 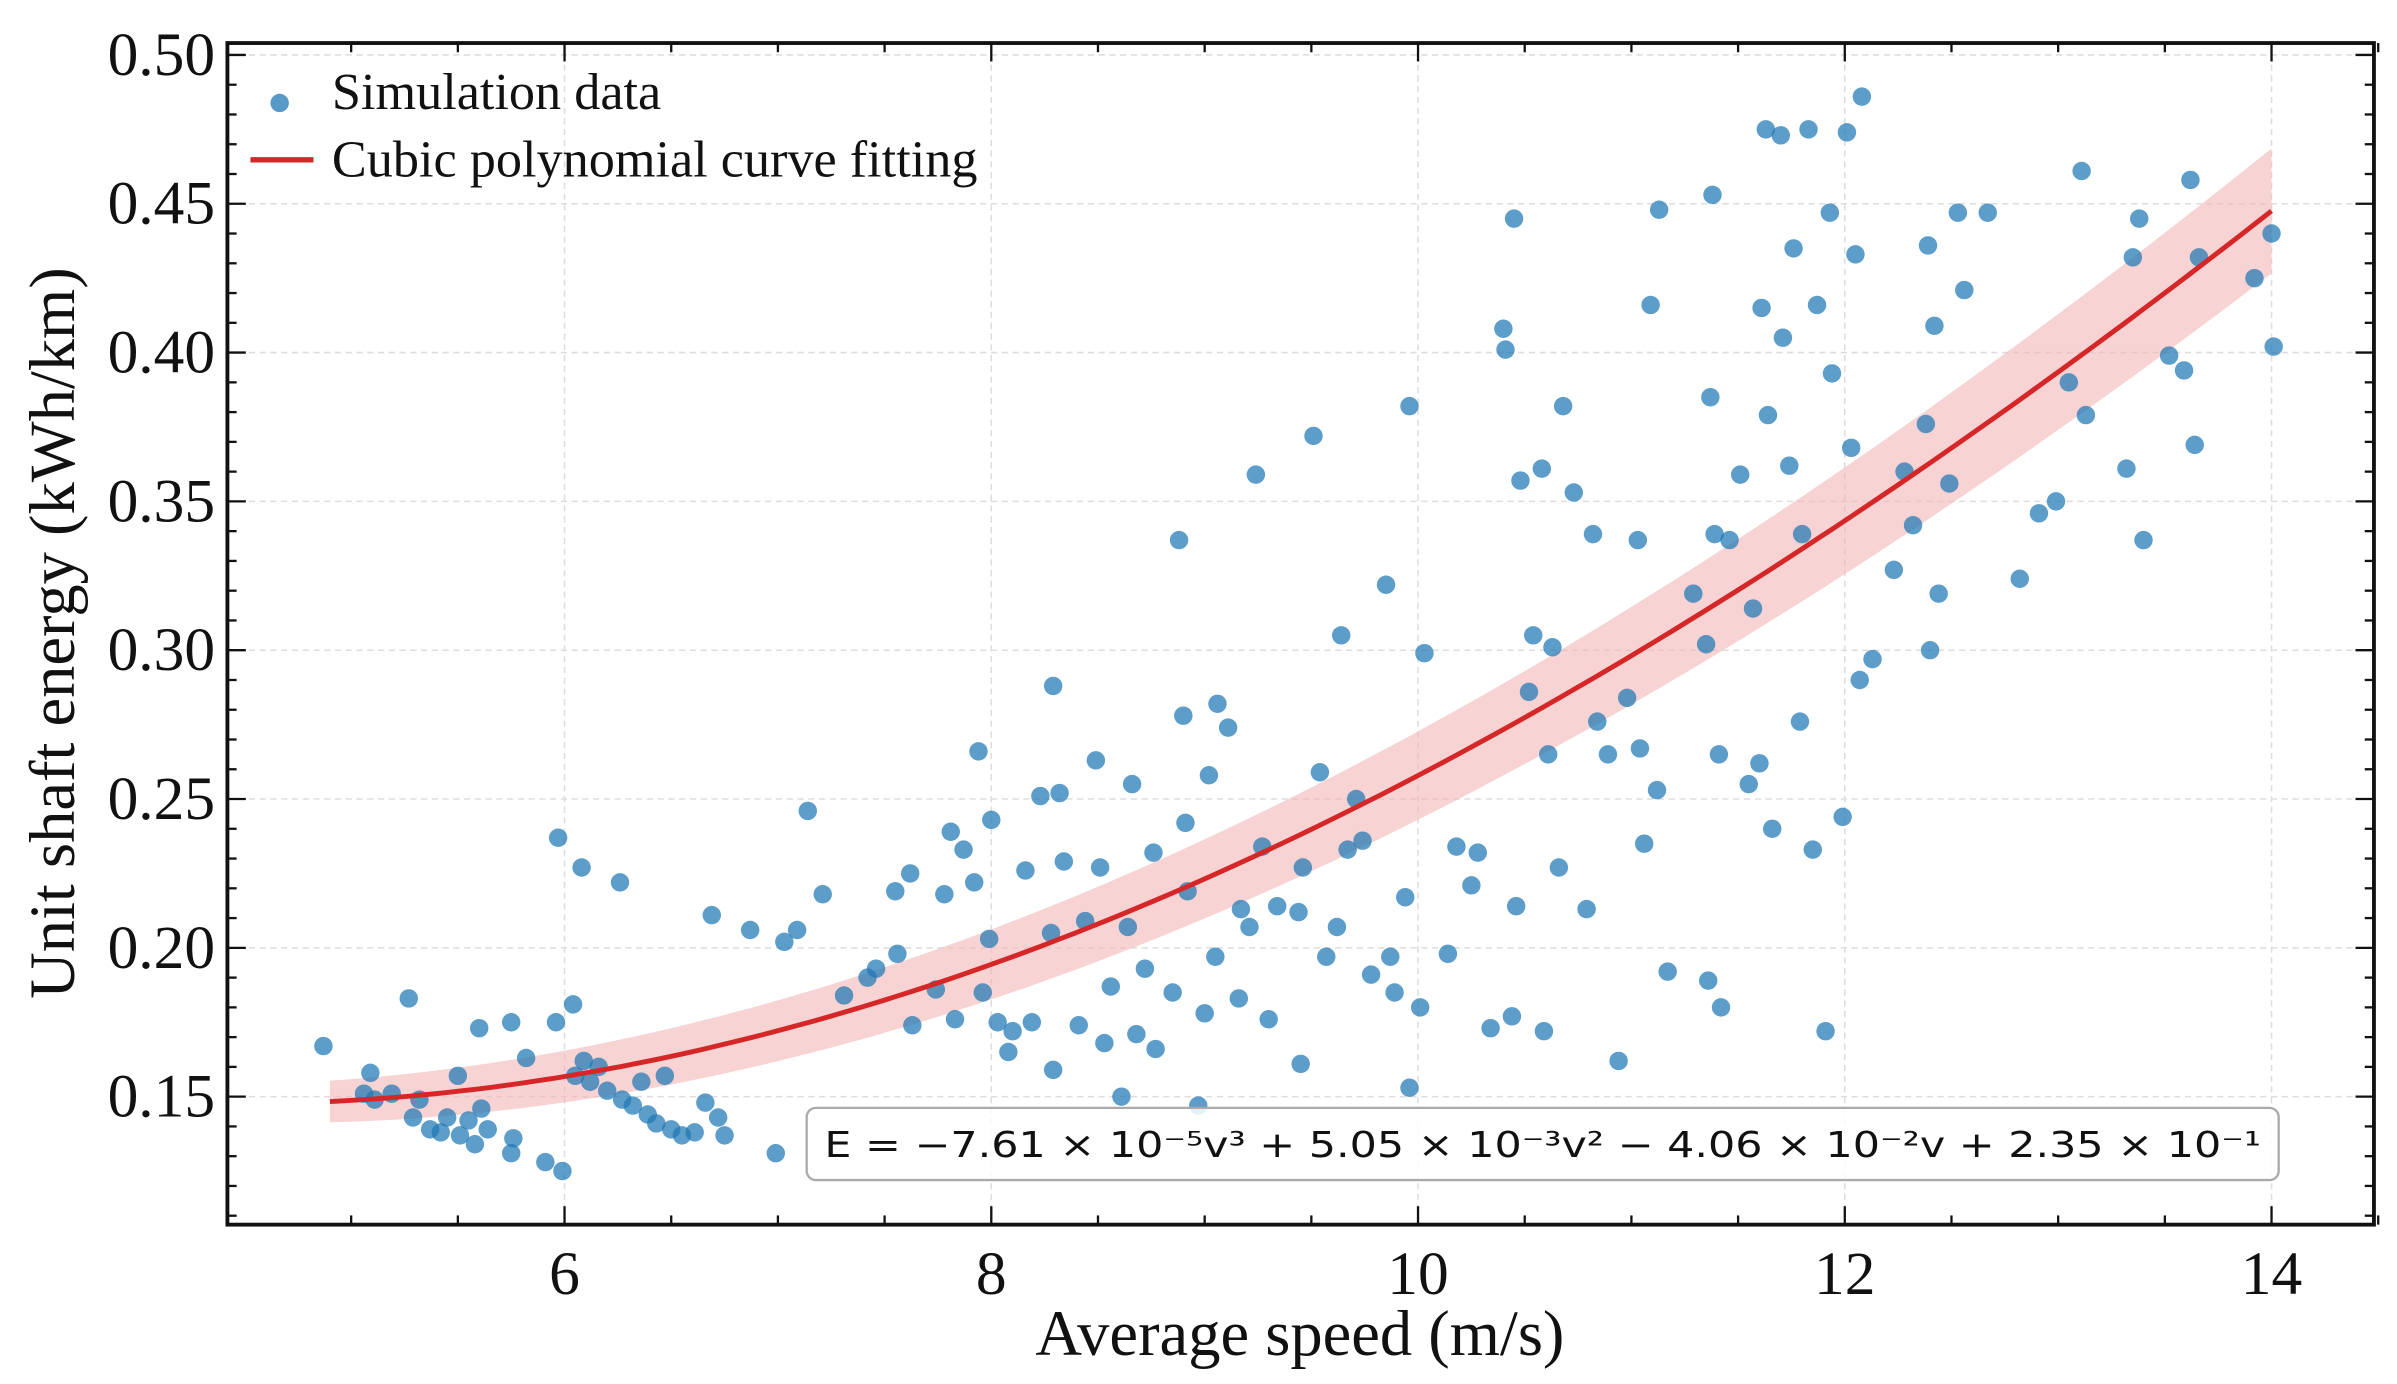 I want to click on legend-label-fit: Cubic polynomial curve fitting, so click(x=655, y=160).